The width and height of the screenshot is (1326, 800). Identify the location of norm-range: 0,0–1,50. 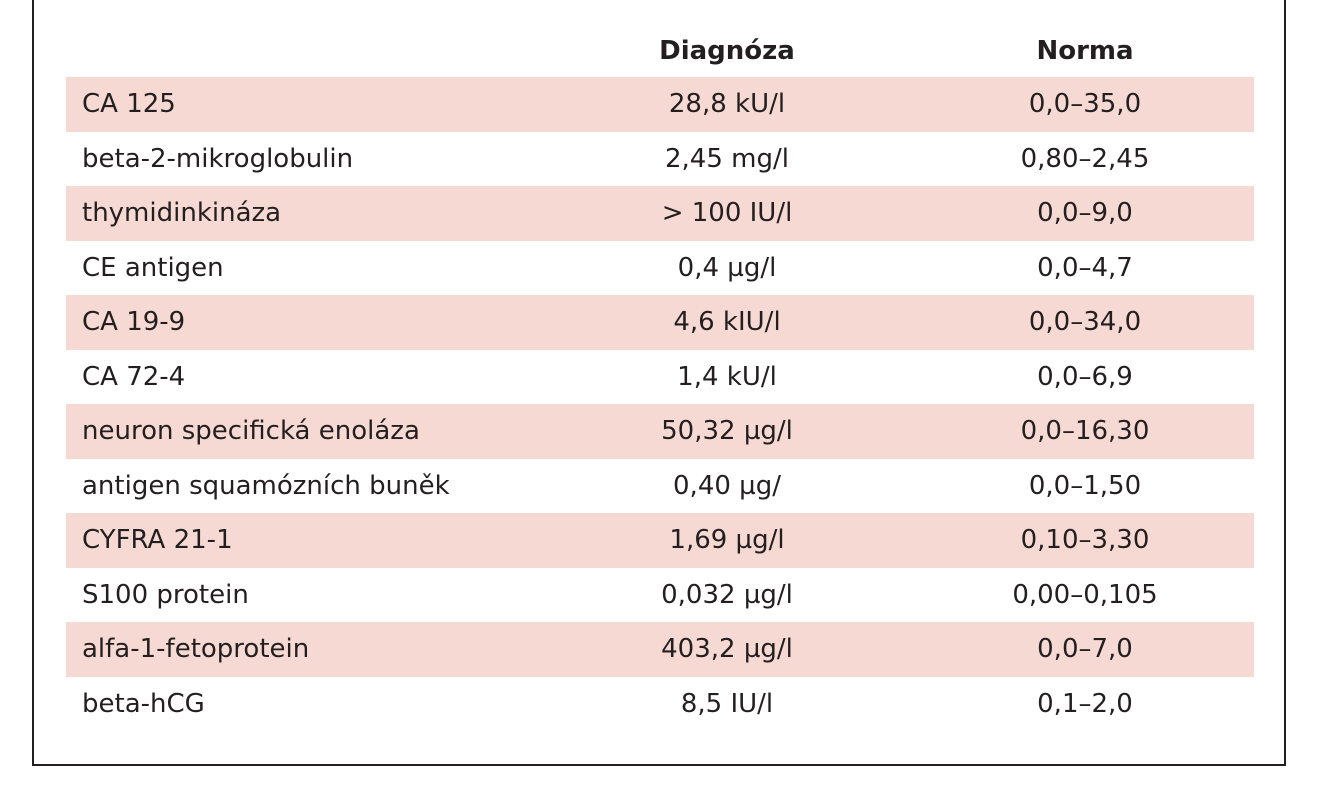
(1085, 485).